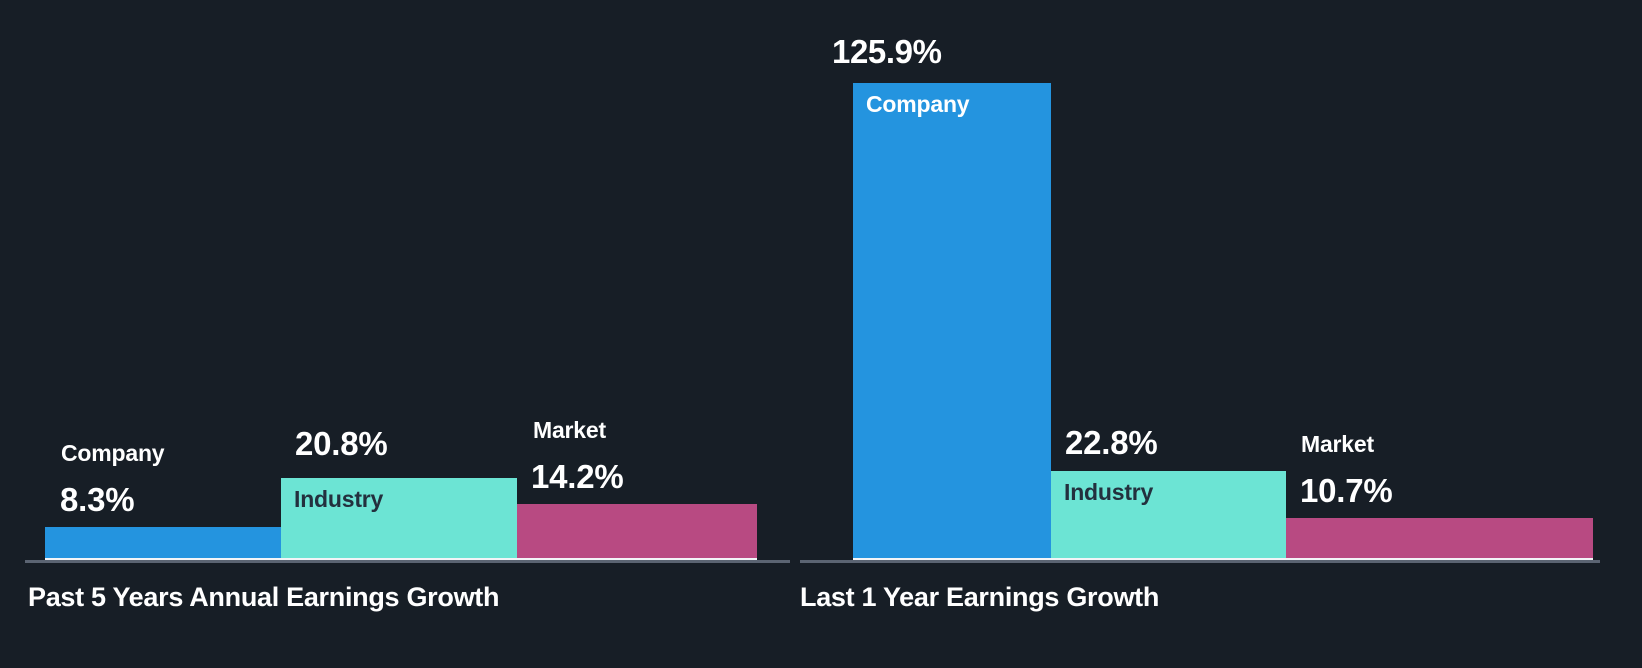  What do you see at coordinates (399, 519) in the screenshot?
I see `bar-industry-past5y: Industry` at bounding box center [399, 519].